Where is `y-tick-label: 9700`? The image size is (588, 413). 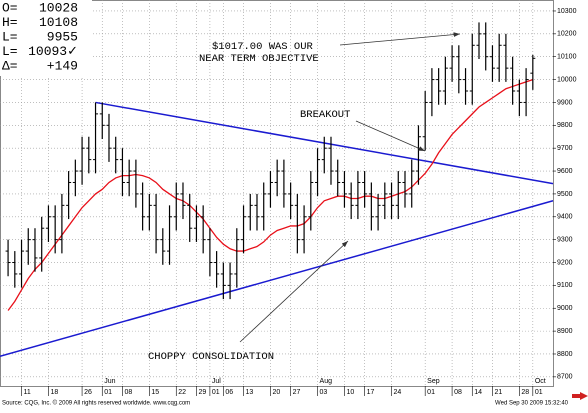 y-tick-label: 9700 is located at coordinates (565, 148).